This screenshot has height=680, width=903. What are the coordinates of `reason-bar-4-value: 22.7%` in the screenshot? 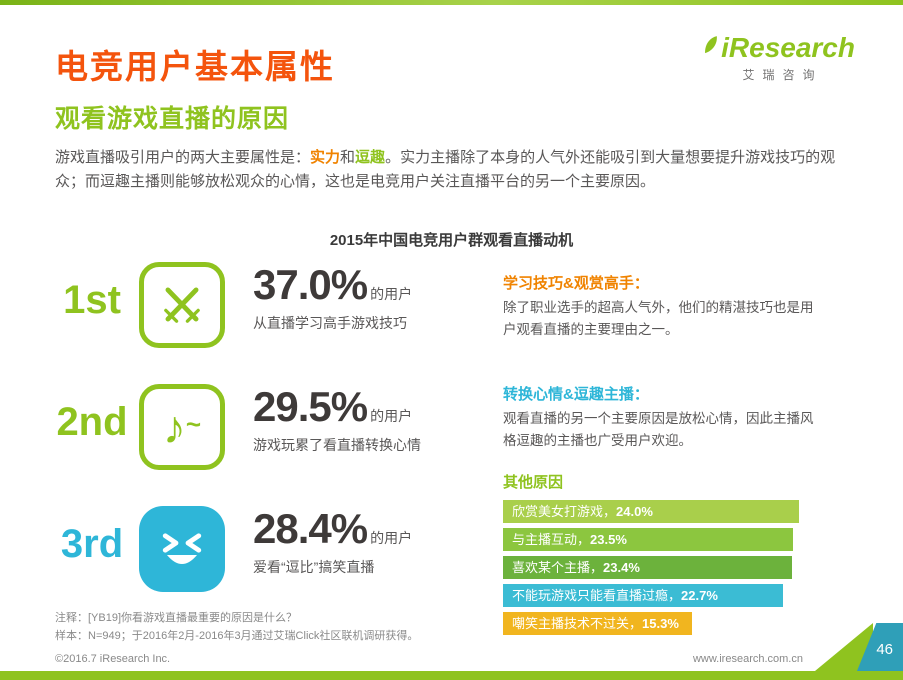 It's located at (699, 595).